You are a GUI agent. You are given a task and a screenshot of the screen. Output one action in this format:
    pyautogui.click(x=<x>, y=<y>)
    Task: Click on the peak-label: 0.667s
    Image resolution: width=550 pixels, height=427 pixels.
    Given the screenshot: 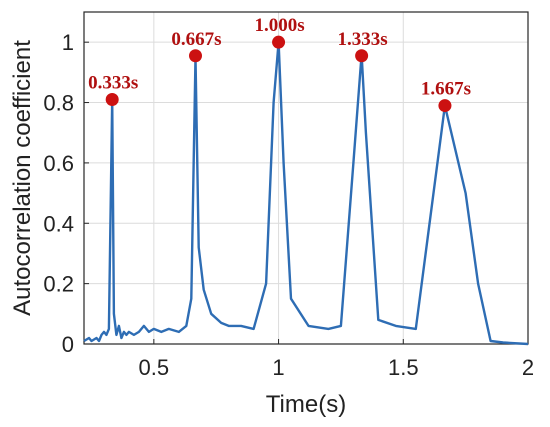 What is the action you would take?
    pyautogui.click(x=196, y=39)
    